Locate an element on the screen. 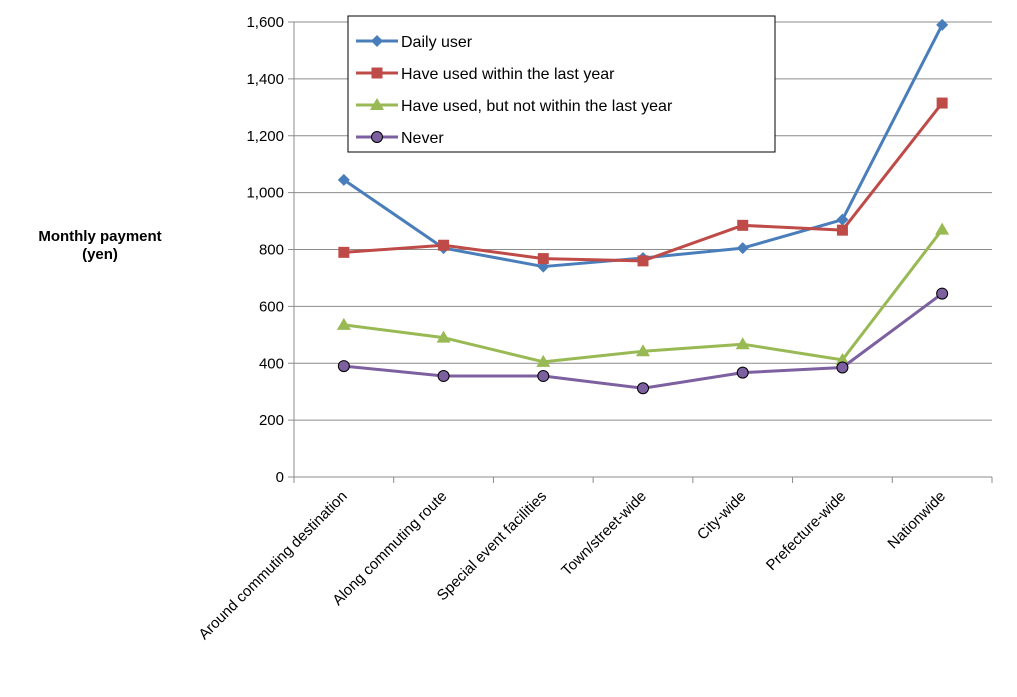 This screenshot has width=1017, height=697. y-tick-label: 1,000 is located at coordinates (265, 193).